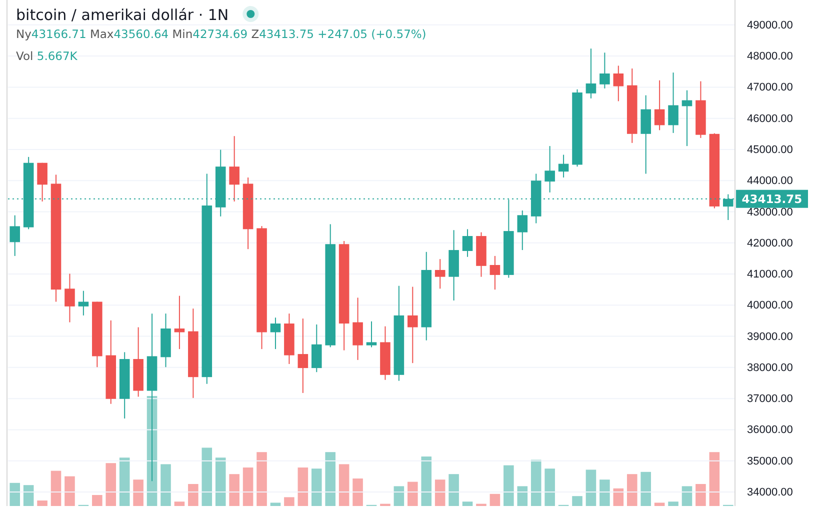 The height and width of the screenshot is (510, 818). Describe the element at coordinates (770, 118) in the screenshot. I see `y-tick-label: 46000.00` at that location.